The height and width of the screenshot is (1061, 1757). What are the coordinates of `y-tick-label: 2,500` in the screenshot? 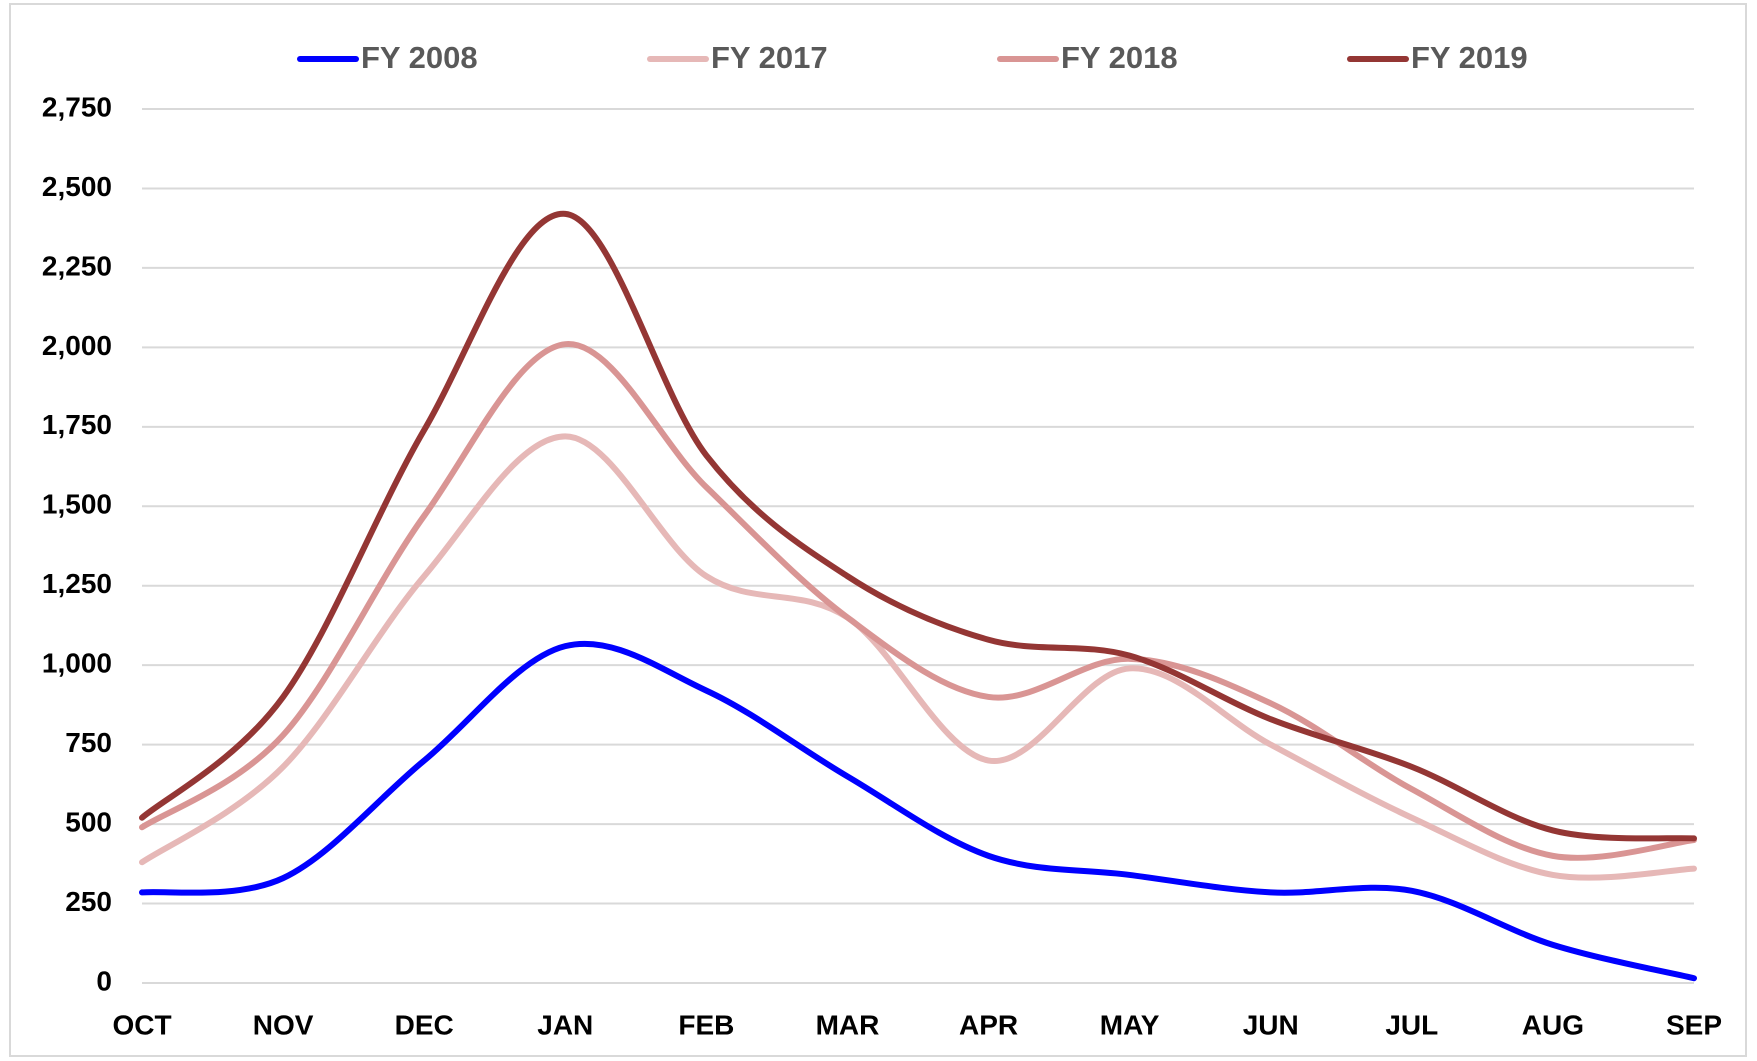 It's located at (77, 186).